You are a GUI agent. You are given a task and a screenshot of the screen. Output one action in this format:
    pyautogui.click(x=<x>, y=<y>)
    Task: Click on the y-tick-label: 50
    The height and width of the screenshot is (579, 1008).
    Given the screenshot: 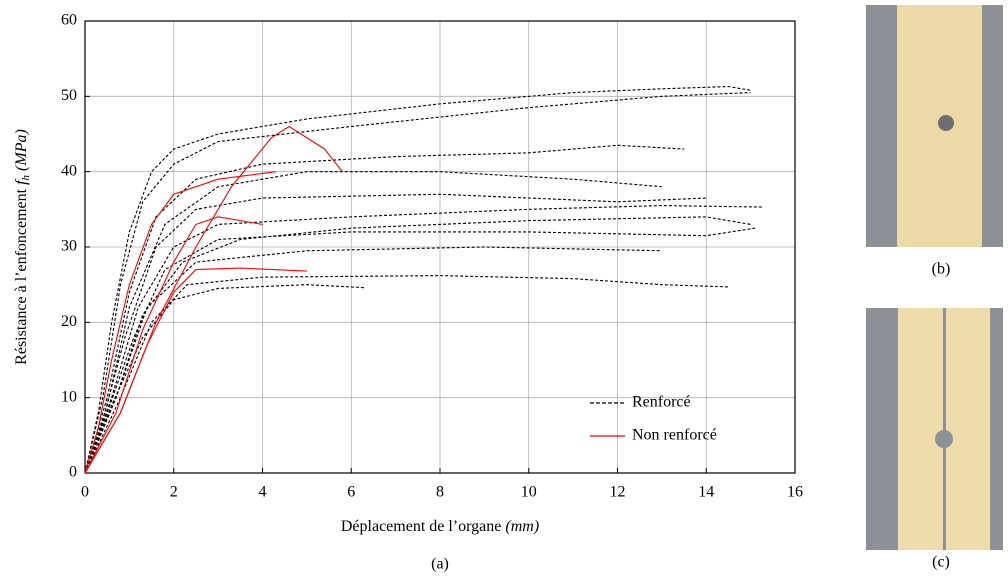 What is the action you would take?
    pyautogui.click(x=69, y=95)
    